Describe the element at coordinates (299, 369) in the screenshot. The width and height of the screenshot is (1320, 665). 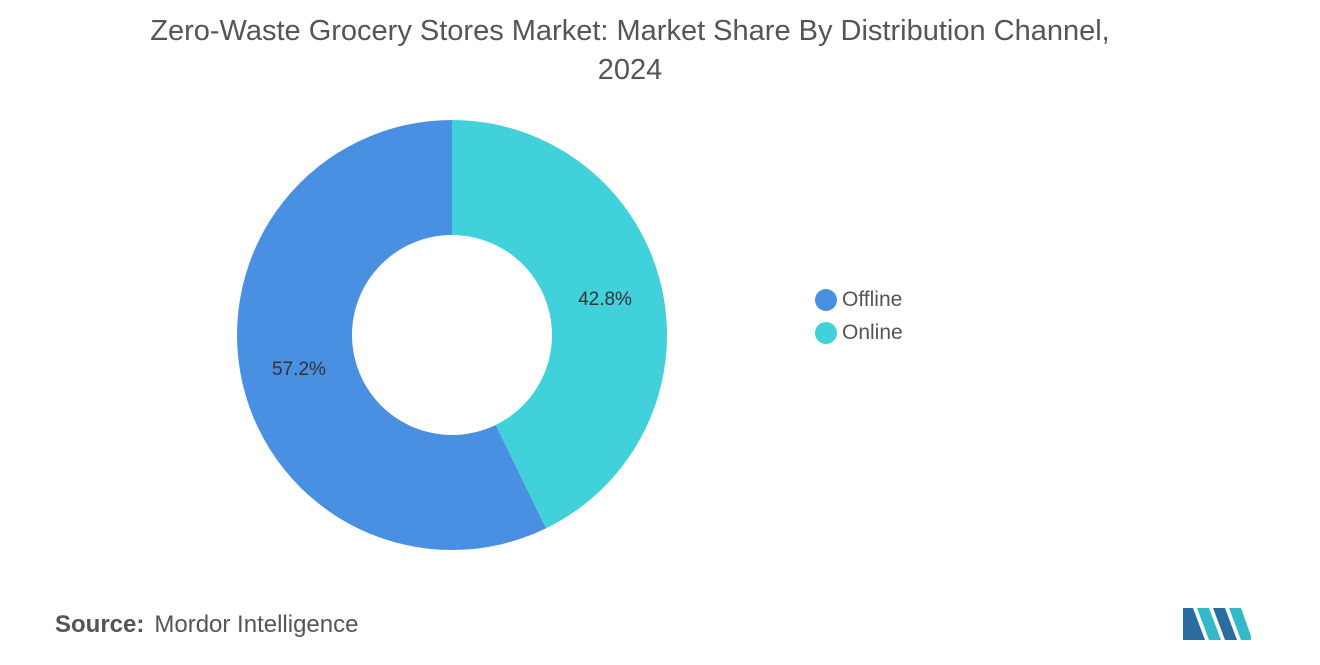
I see `data-label-offline: 57.2%` at that location.